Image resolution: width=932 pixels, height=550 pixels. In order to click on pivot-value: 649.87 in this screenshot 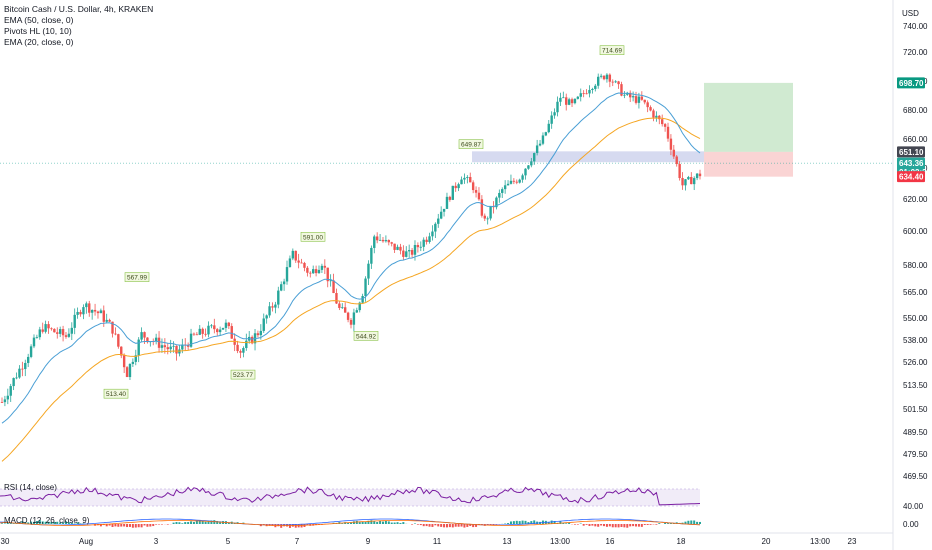, I will do `click(471, 145)`.